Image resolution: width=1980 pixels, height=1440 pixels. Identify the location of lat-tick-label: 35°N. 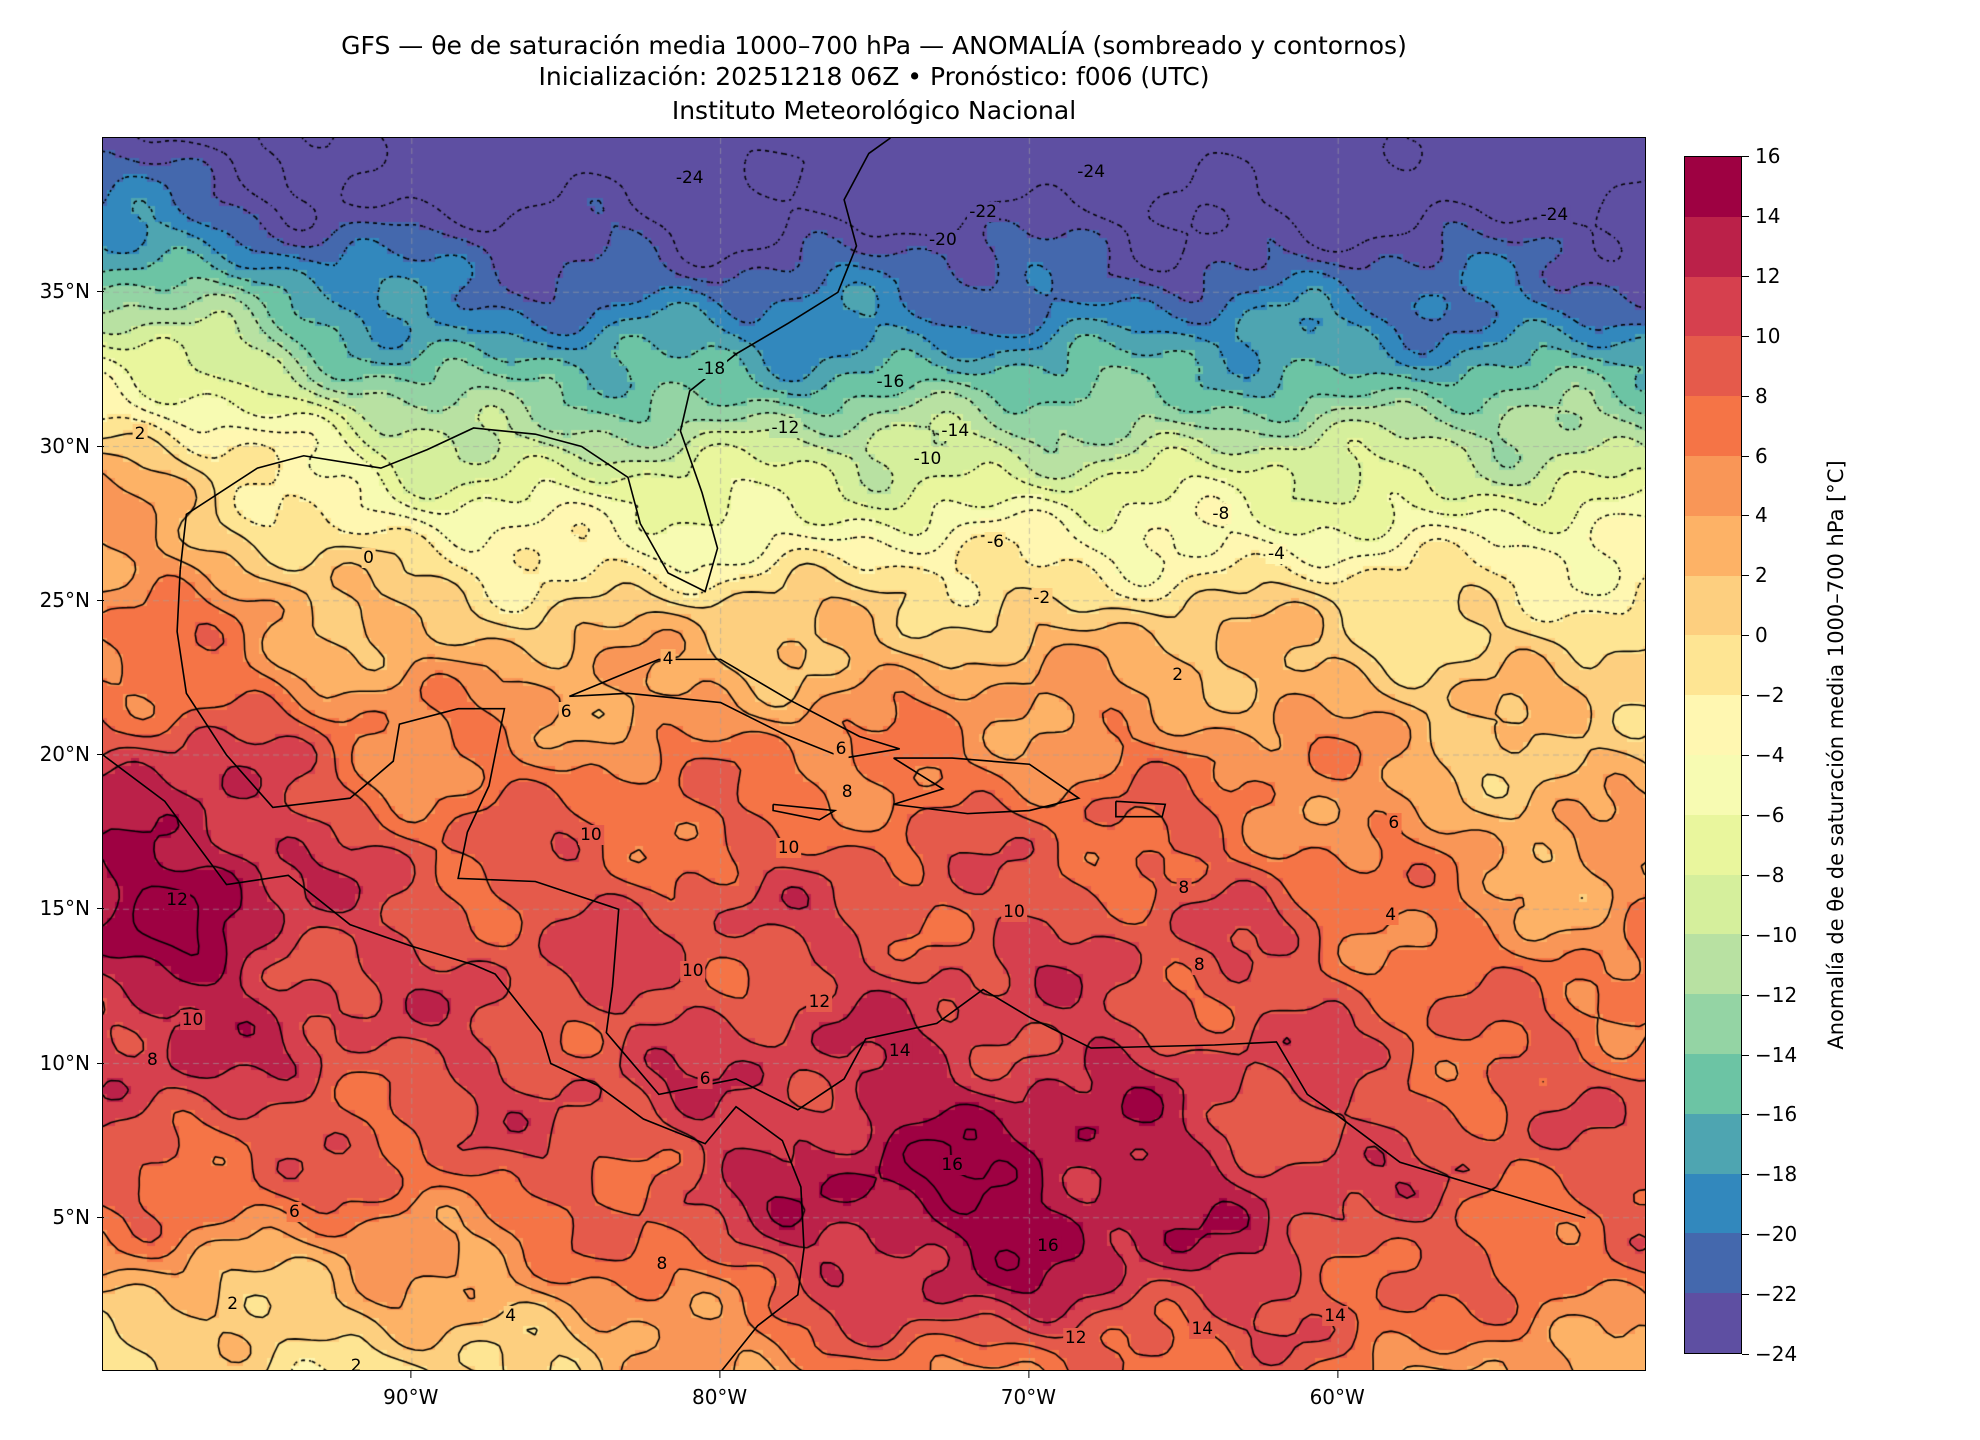
(72, 291).